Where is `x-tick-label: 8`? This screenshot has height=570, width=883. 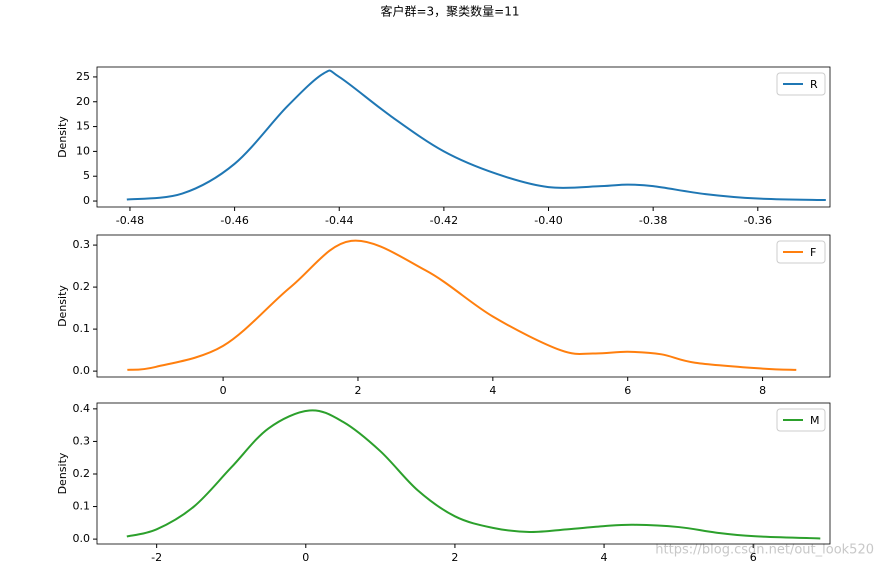
x-tick-label: 8 is located at coordinates (762, 390).